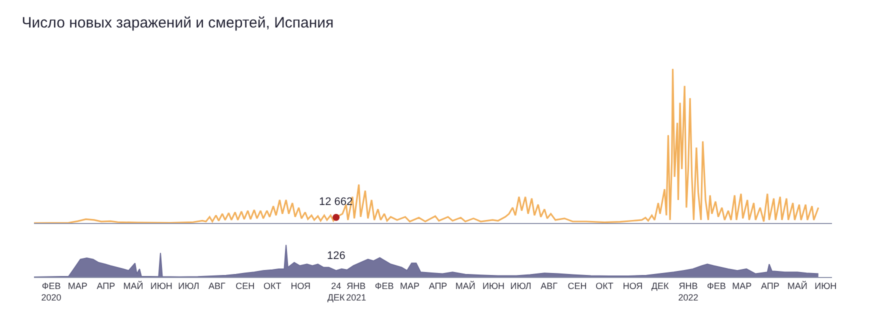  What do you see at coordinates (178, 23) in the screenshot?
I see `chart-title: Число новых заражений и смертей, Испания` at bounding box center [178, 23].